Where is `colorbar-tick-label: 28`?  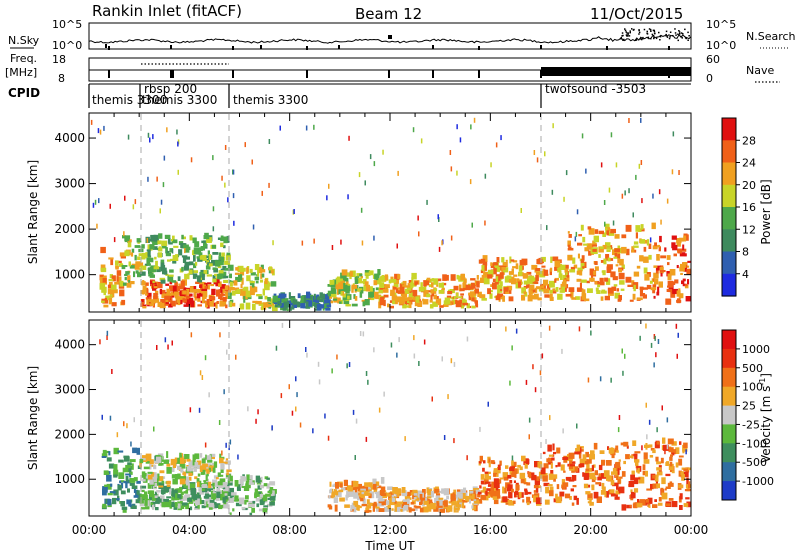 colorbar-tick-label: 28 is located at coordinates (749, 140).